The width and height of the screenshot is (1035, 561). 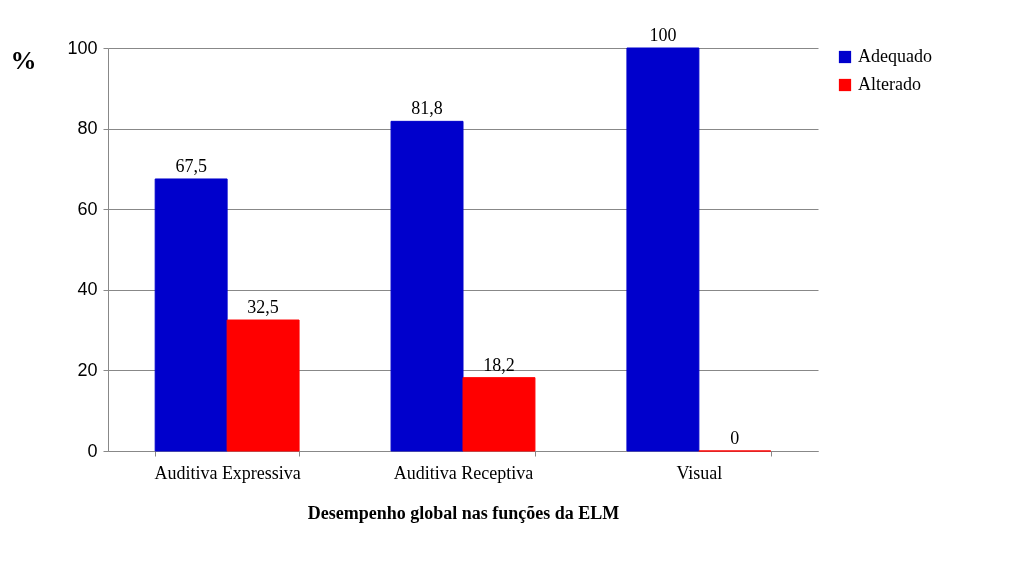 What do you see at coordinates (23, 60) in the screenshot?
I see `y-axis-title: %` at bounding box center [23, 60].